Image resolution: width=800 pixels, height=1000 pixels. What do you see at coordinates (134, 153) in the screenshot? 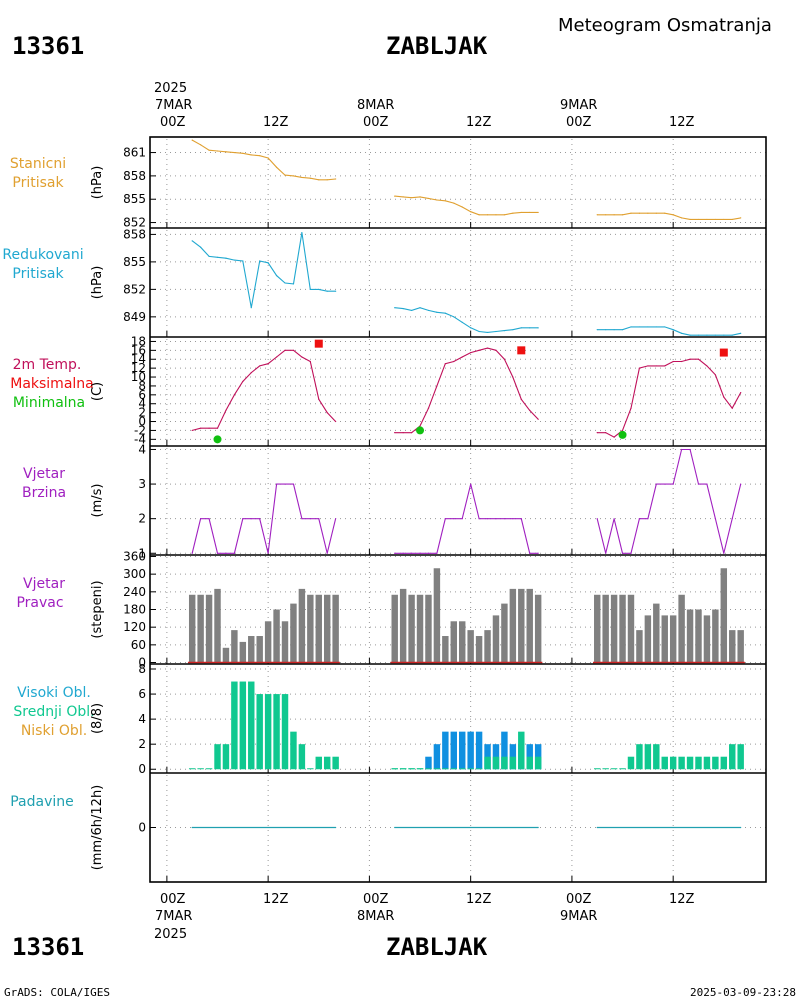
I see `station-pressure-ytick-label: 861` at bounding box center [134, 153].